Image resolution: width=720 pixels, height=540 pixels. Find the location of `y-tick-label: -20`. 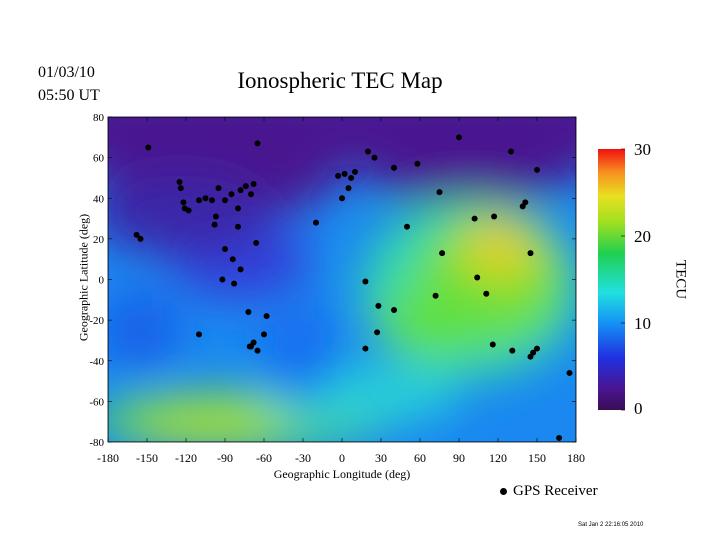

y-tick-label: -20 is located at coordinates (96, 321).